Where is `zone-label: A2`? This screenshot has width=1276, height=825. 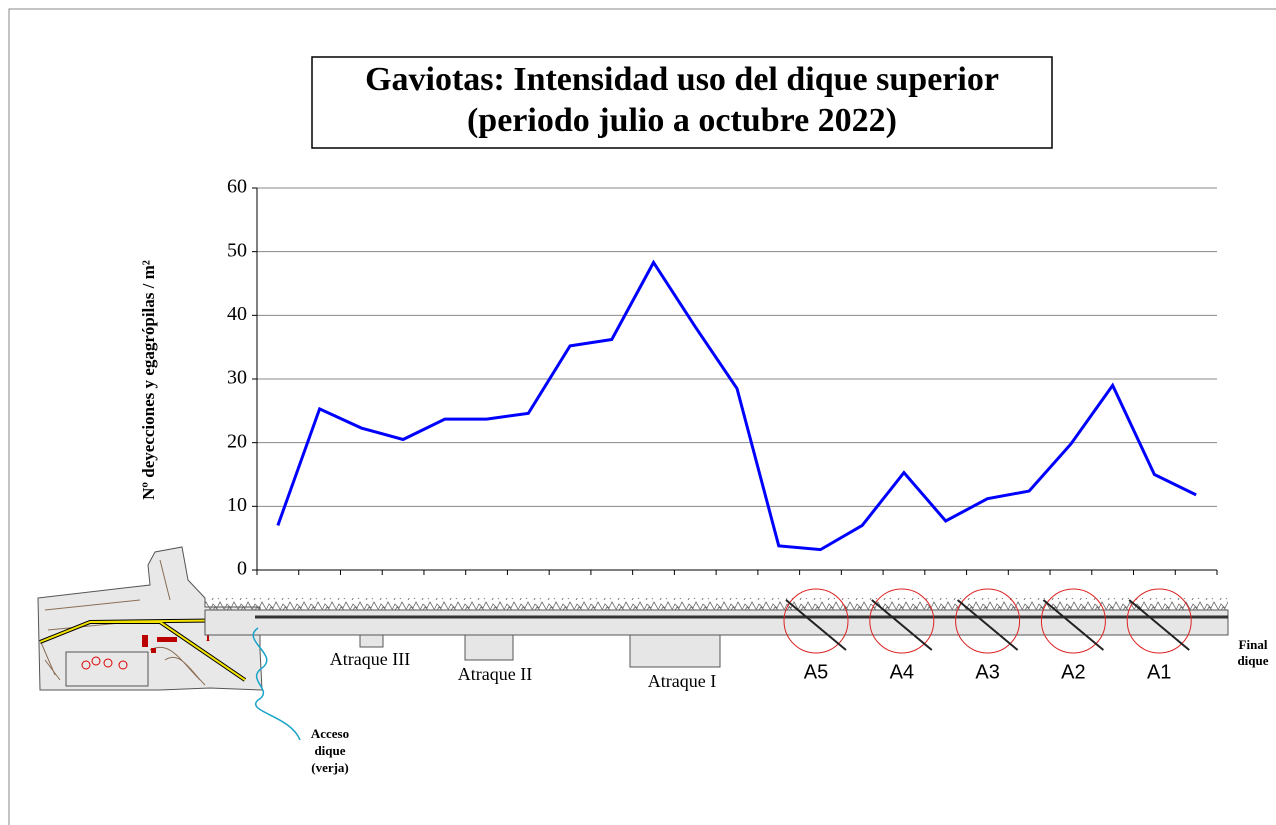
zone-label: A2 is located at coordinates (1073, 672).